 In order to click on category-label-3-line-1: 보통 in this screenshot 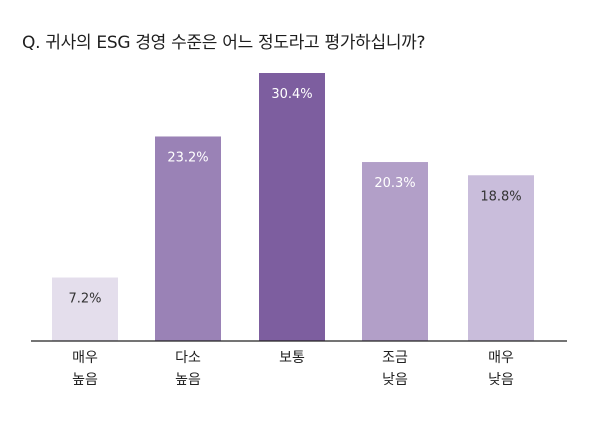, I will do `click(292, 358)`.